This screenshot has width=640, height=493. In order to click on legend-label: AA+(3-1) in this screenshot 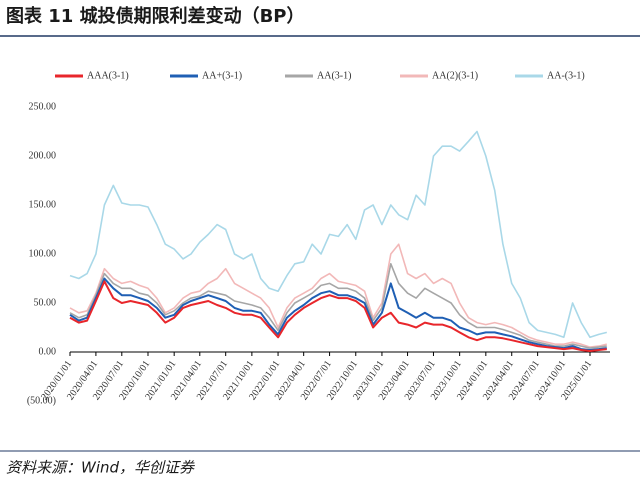, I will do `click(222, 75)`.